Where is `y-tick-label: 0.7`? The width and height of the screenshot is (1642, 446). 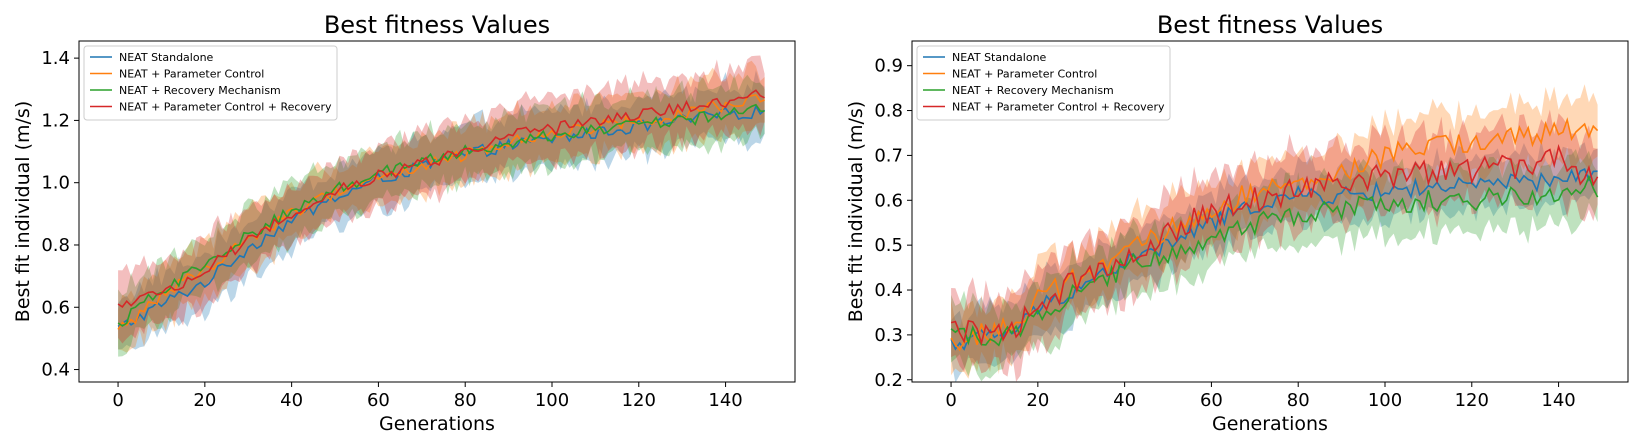 y-tick-label: 0.7 is located at coordinates (888, 155).